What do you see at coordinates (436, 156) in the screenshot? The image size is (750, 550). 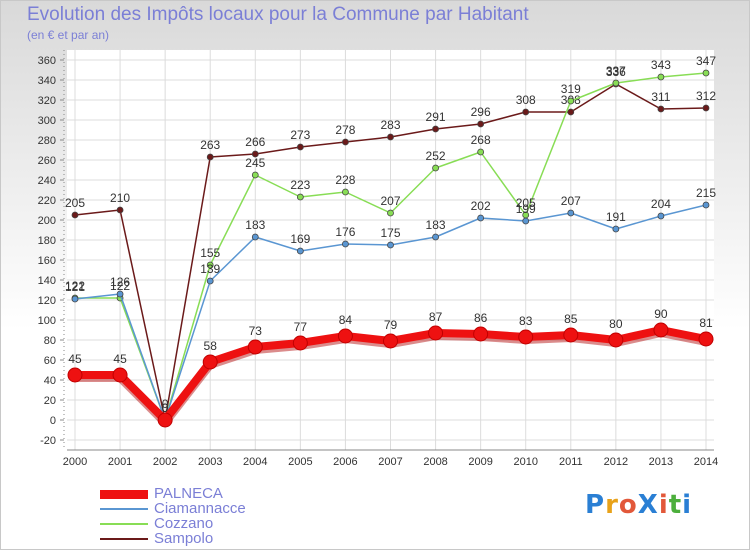 I see `data-label-cozzano: 252` at bounding box center [436, 156].